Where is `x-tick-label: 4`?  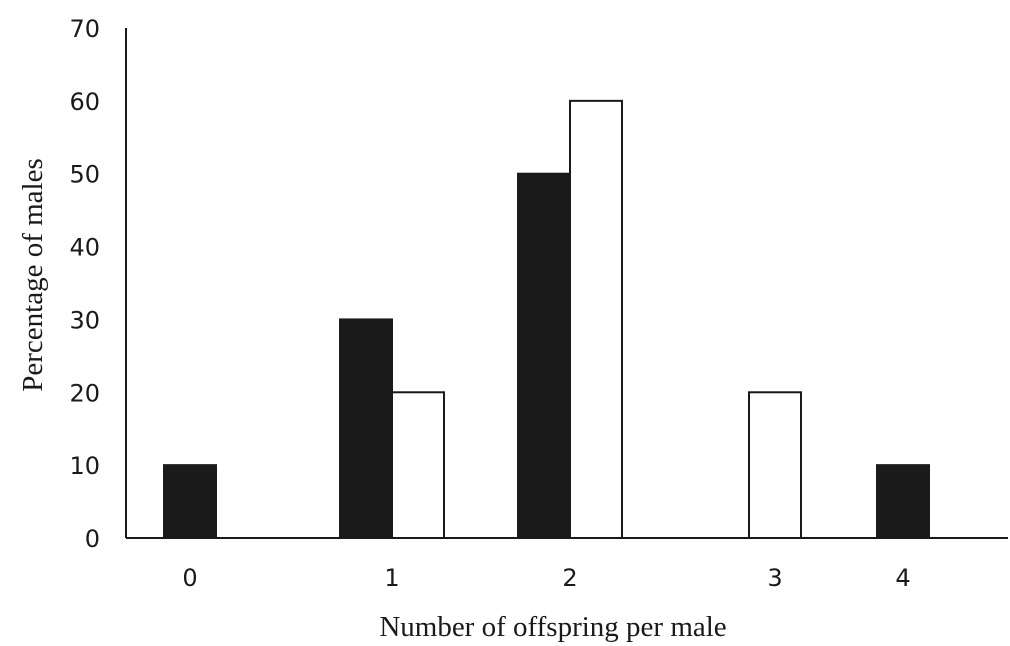 x-tick-label: 4 is located at coordinates (902, 578).